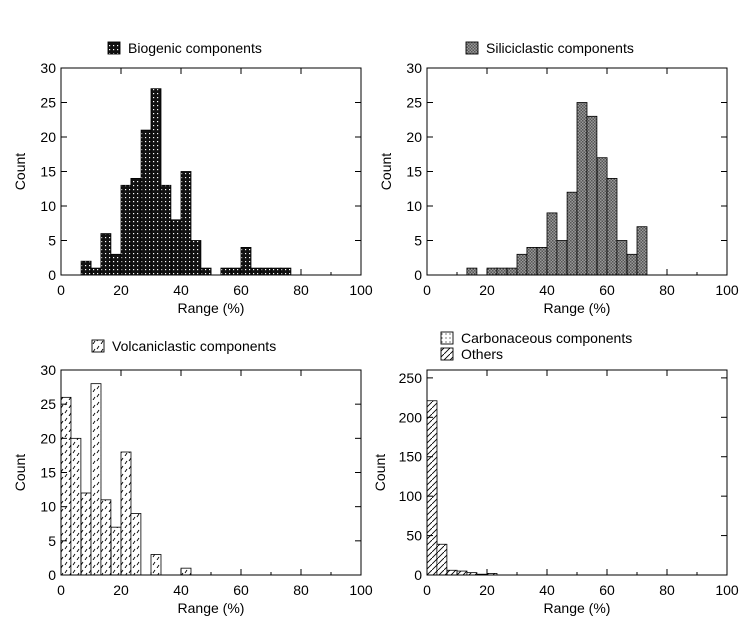  I want to click on legend-label: Volcaniclastic components, so click(194, 346).